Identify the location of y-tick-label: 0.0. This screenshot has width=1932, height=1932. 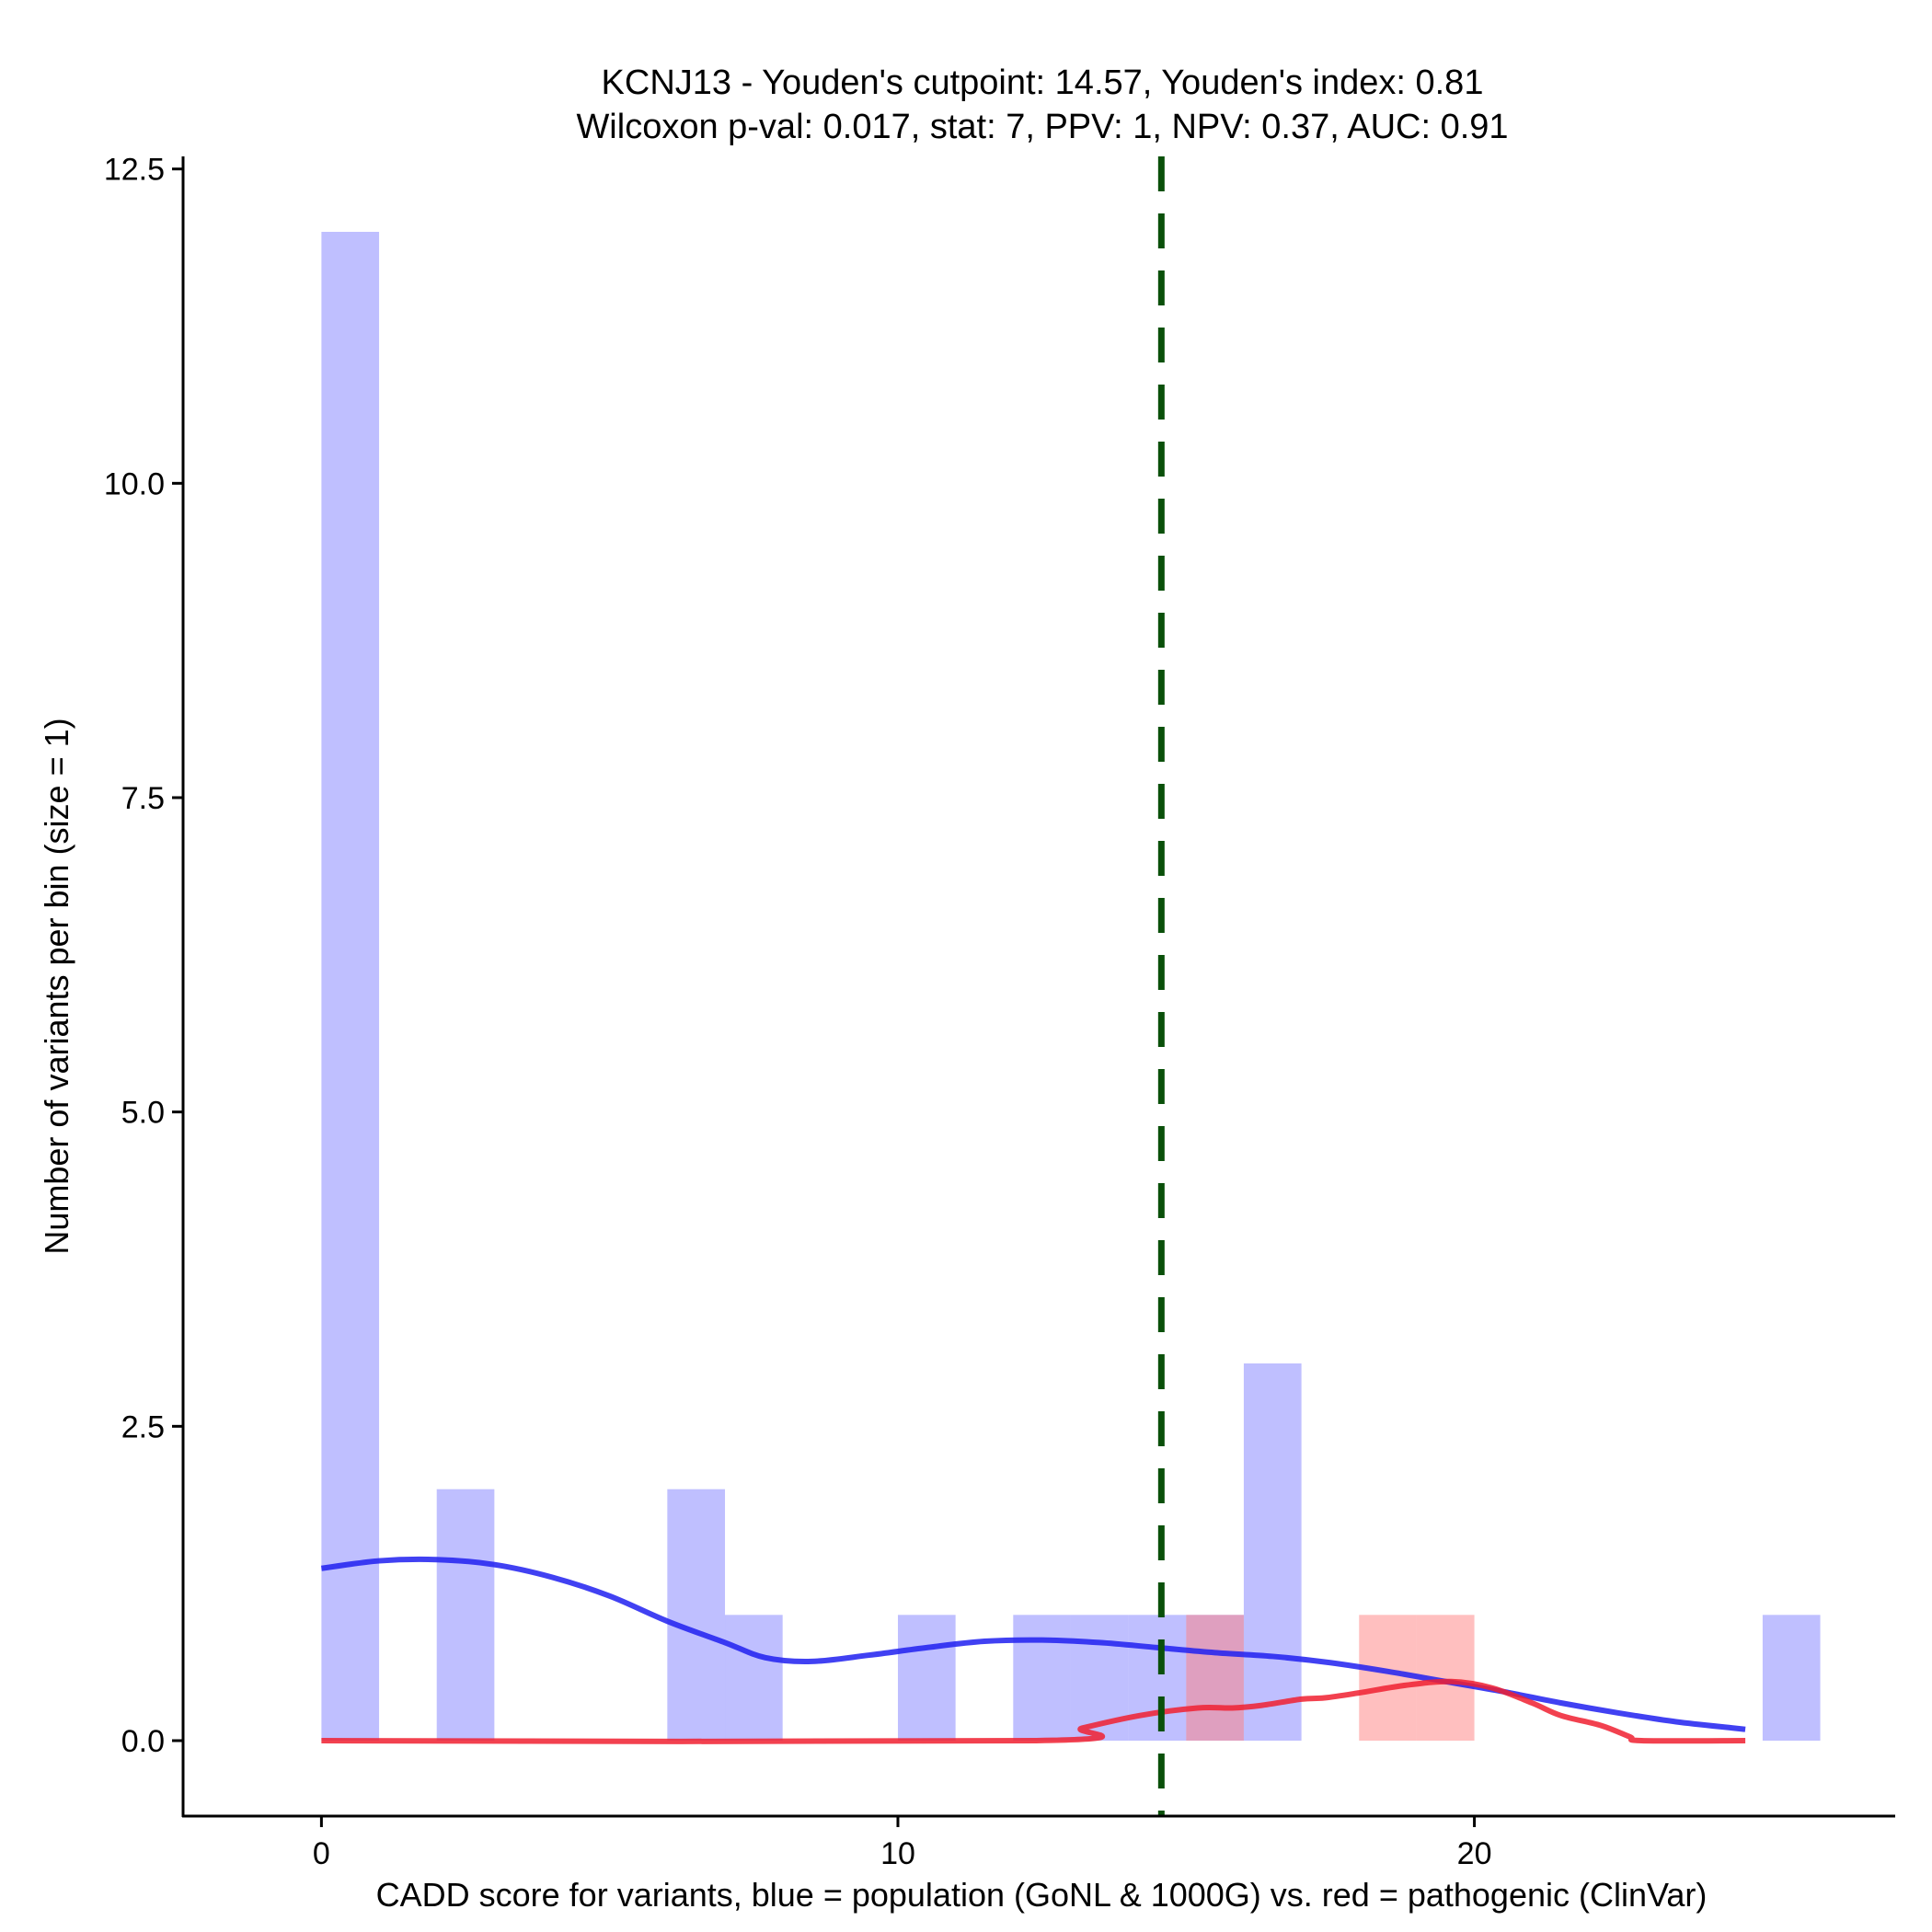
(143, 1741).